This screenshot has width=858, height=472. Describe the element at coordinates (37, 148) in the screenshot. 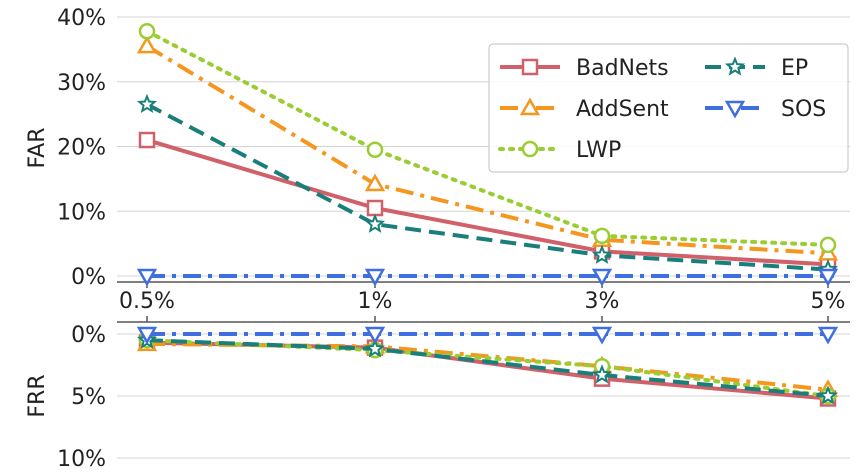

I see `far-axis-title: FAR` at that location.